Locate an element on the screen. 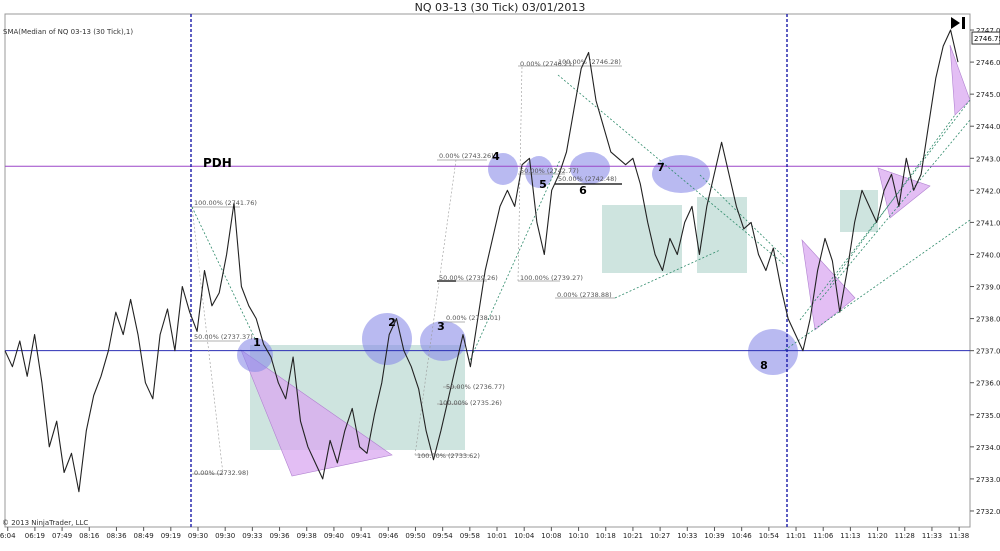  x-tick-label: 11:38 is located at coordinates (959, 536).